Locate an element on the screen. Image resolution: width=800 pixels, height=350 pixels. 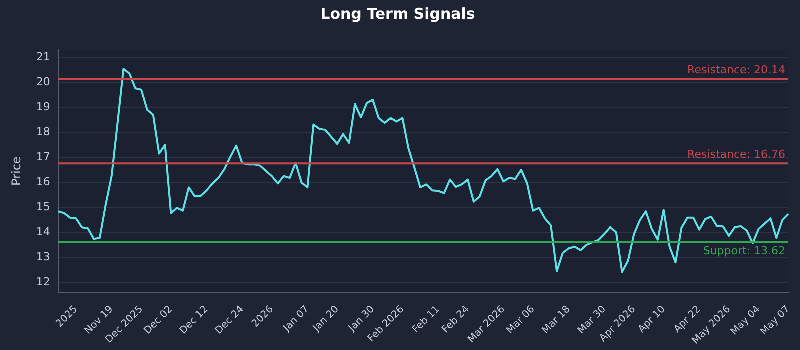
ref-line-label: Support: 13.62 is located at coordinates (744, 251).